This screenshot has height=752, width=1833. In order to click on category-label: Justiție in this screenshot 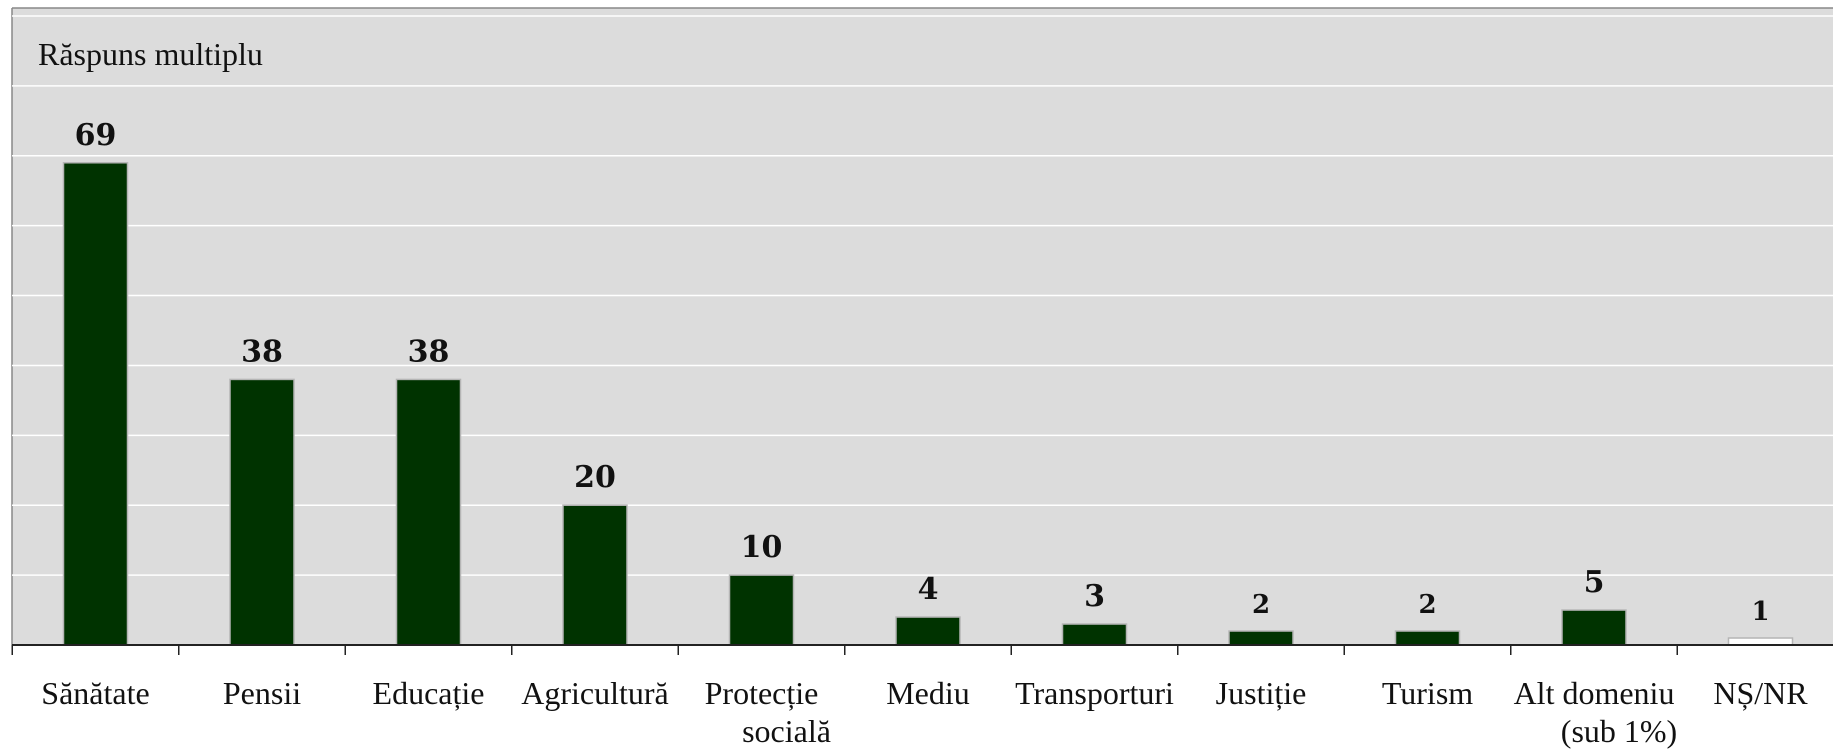, I will do `click(1261, 693)`.